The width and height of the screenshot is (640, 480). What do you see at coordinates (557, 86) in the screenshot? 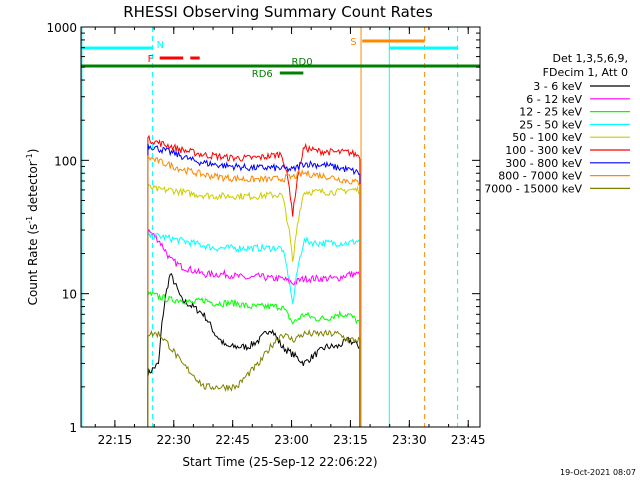
I see `legend-label-0: 3 - 6 keV` at bounding box center [557, 86].